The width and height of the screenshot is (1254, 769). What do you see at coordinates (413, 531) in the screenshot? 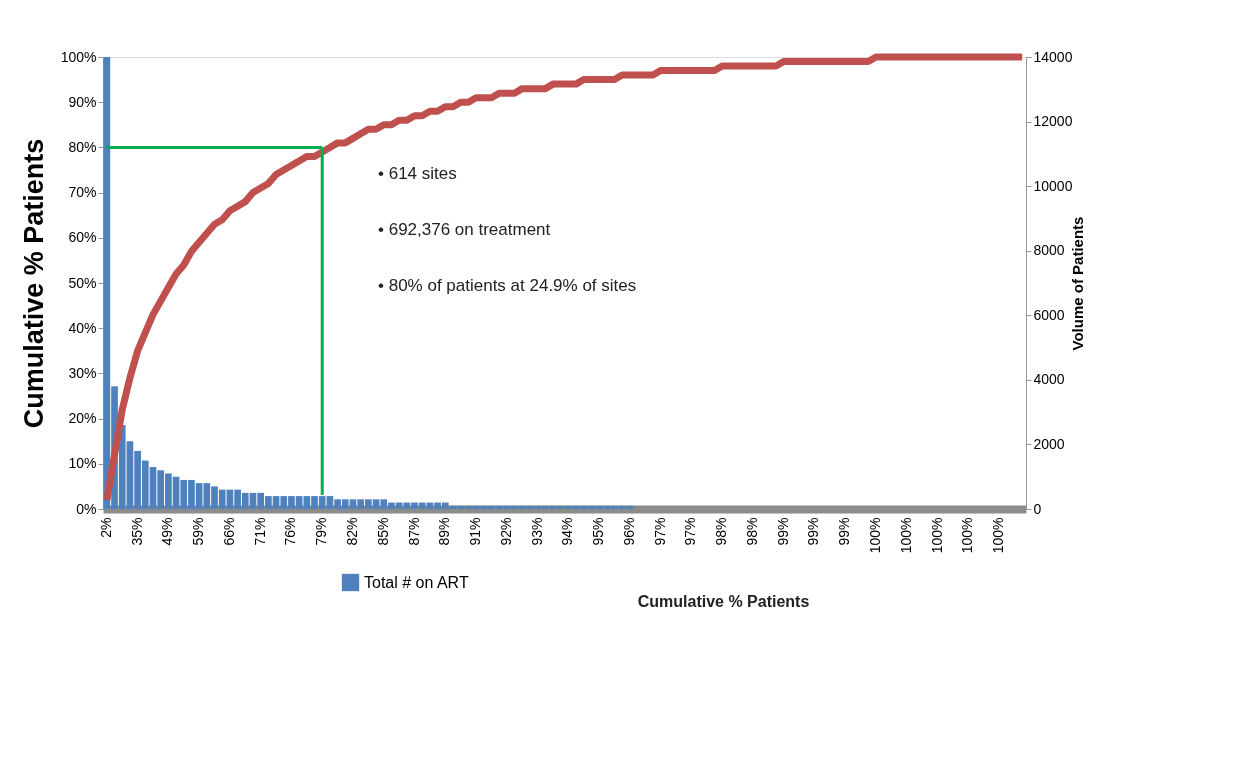
I see `x-tick-label: 87%` at bounding box center [413, 531].